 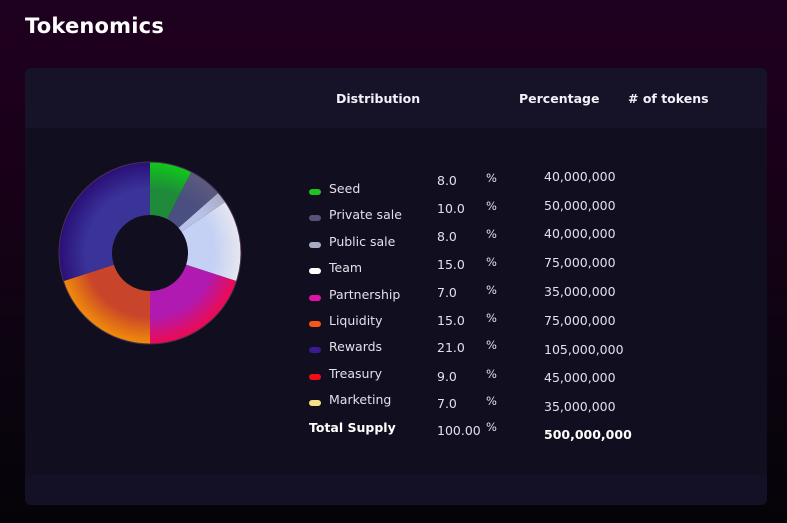 What do you see at coordinates (352, 427) in the screenshot?
I see `total-label: Total Supply` at bounding box center [352, 427].